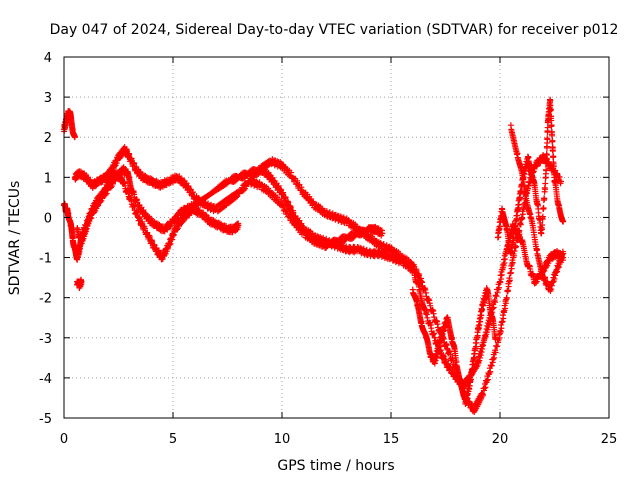  What do you see at coordinates (45, 259) in the screenshot?
I see `y-tick-label: -1` at bounding box center [45, 259].